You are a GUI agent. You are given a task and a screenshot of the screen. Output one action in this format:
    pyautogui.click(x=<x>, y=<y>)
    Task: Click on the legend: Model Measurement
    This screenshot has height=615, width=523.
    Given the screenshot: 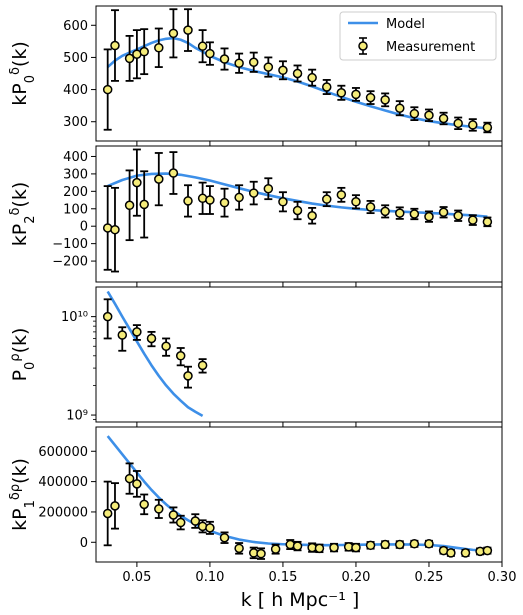 What is the action you would take?
    pyautogui.click(x=418, y=36)
    